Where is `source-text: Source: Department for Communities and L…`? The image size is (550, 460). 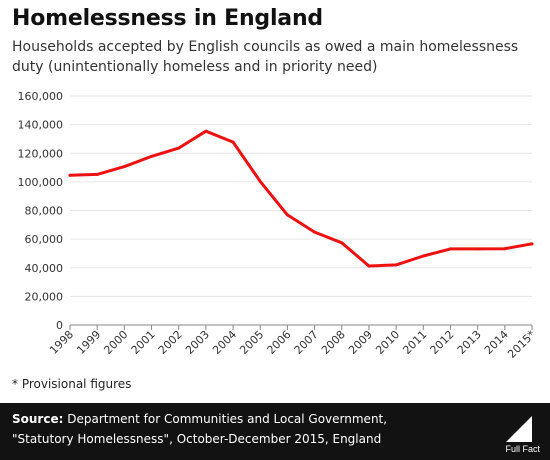
source-text: Source: Department for Communities and L… is located at coordinates (232, 429).